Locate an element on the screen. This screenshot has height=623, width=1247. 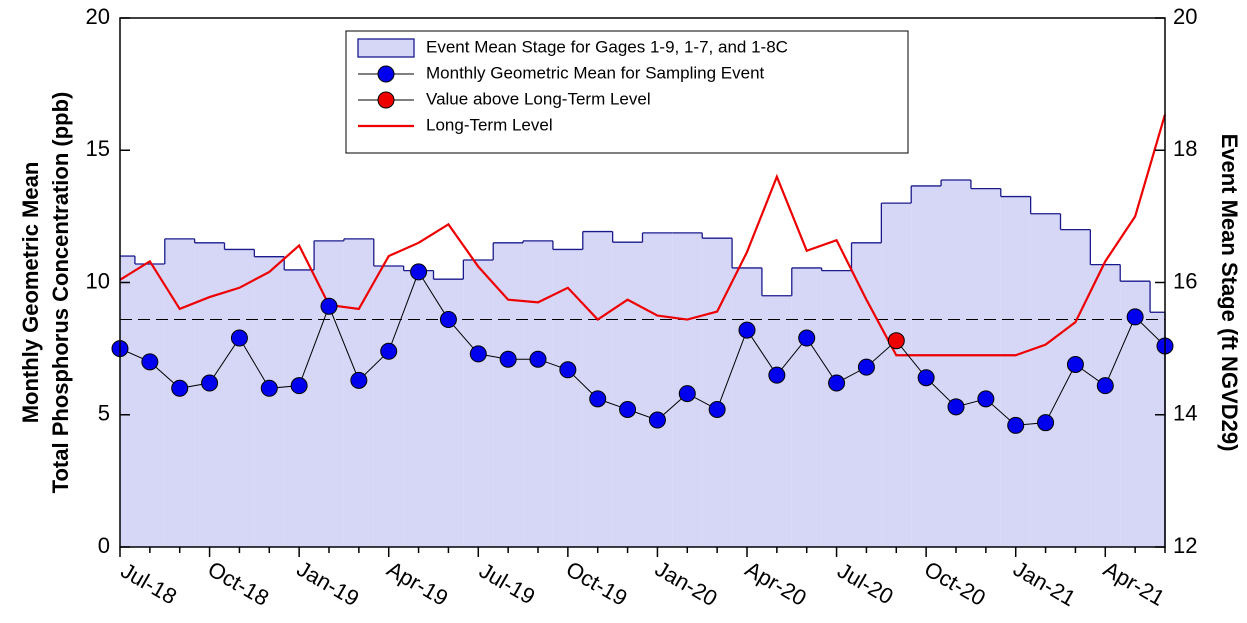
x-tick-label: Jul-20 is located at coordinates (865, 584).